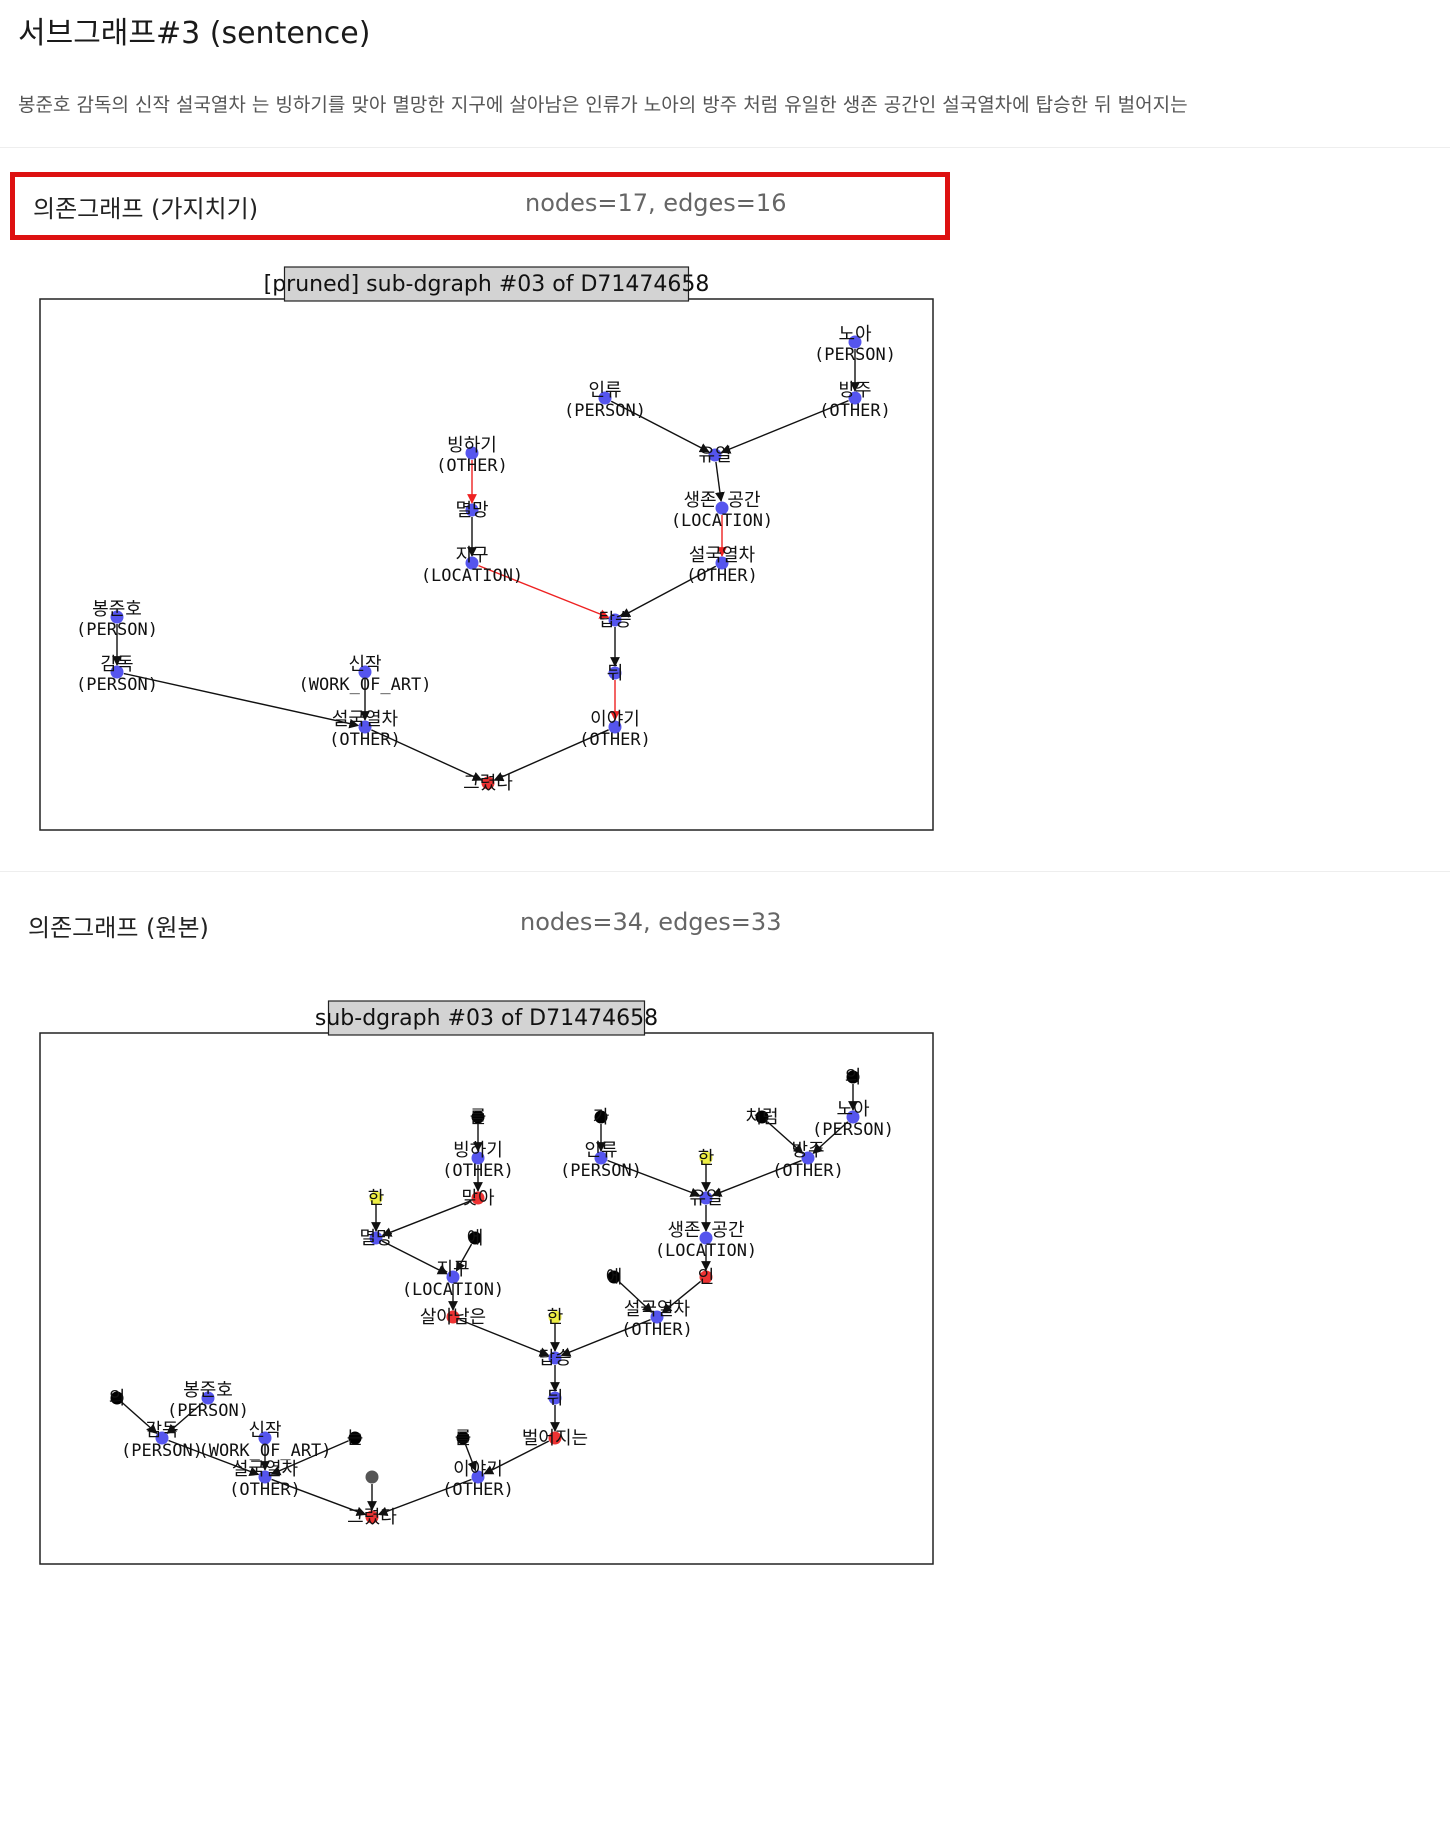 This screenshot has width=1450, height=1840. I want to click on node-label: 벌어지는, so click(555, 1438).